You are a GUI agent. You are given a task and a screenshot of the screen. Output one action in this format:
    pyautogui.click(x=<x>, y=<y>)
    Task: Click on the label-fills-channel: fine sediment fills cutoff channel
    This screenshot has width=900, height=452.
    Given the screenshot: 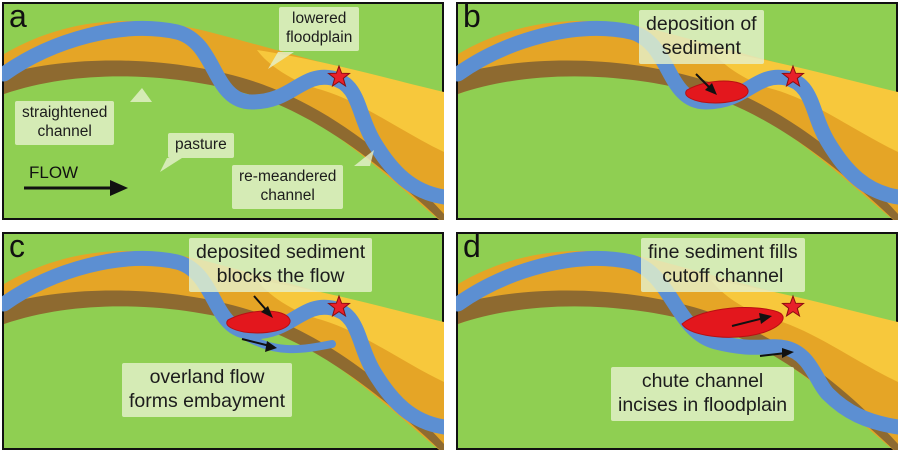 What is the action you would take?
    pyautogui.click(x=723, y=265)
    